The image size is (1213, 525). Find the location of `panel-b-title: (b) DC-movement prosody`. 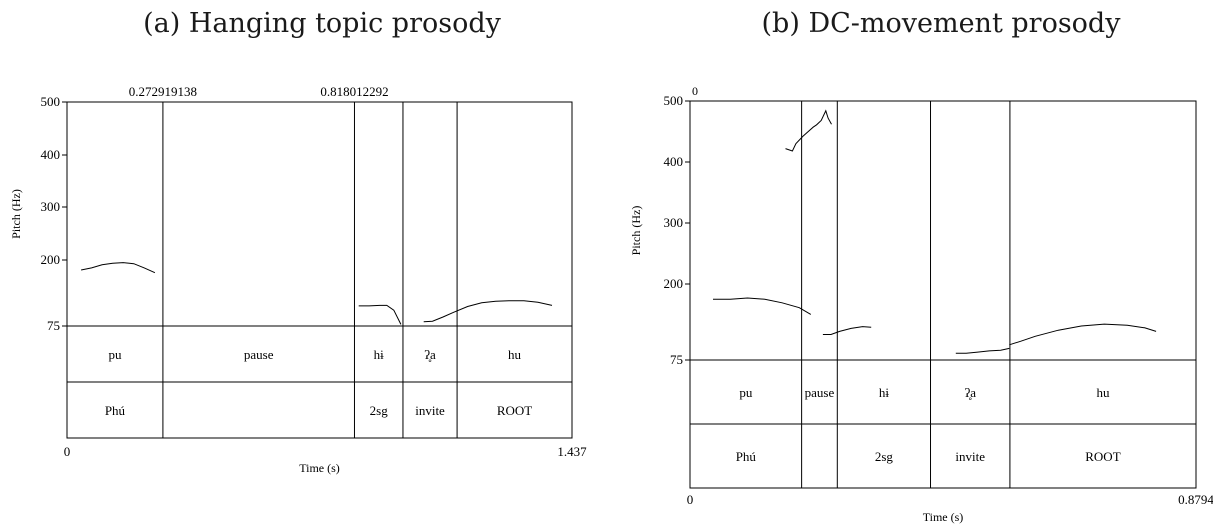

panel-b-title: (b) DC-movement prosody is located at coordinates (941, 23).